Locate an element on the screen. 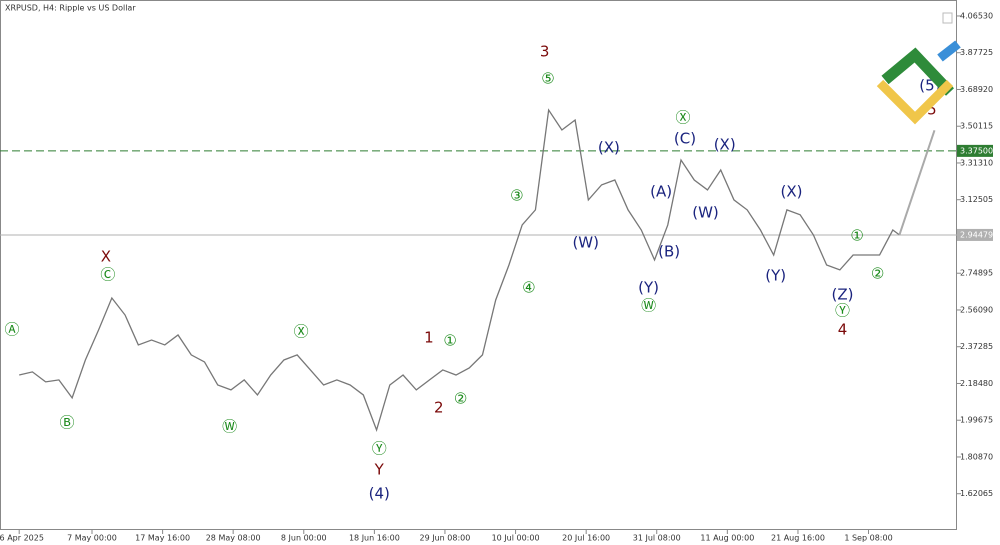 The image size is (1000, 545). y-tick-label: 3.87725 is located at coordinates (976, 52).